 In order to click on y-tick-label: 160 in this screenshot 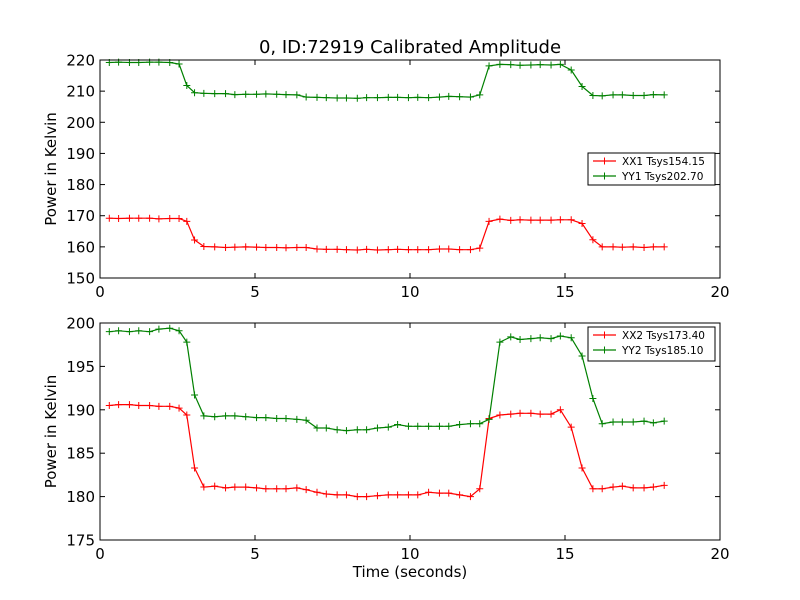, I will do `click(80, 247)`.